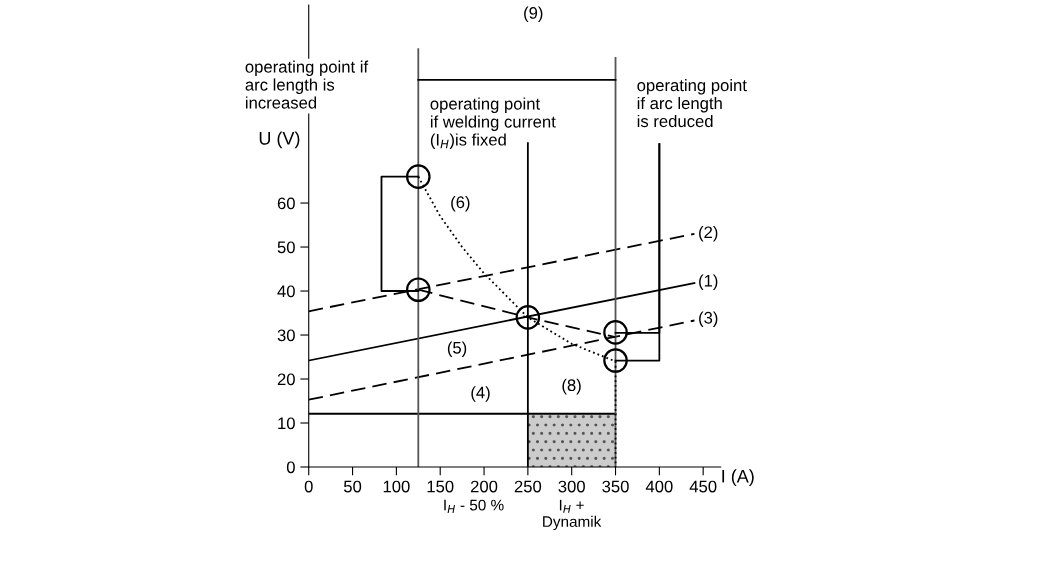  Describe the element at coordinates (352, 486) in the screenshot. I see `x-tick-label: 50` at that location.